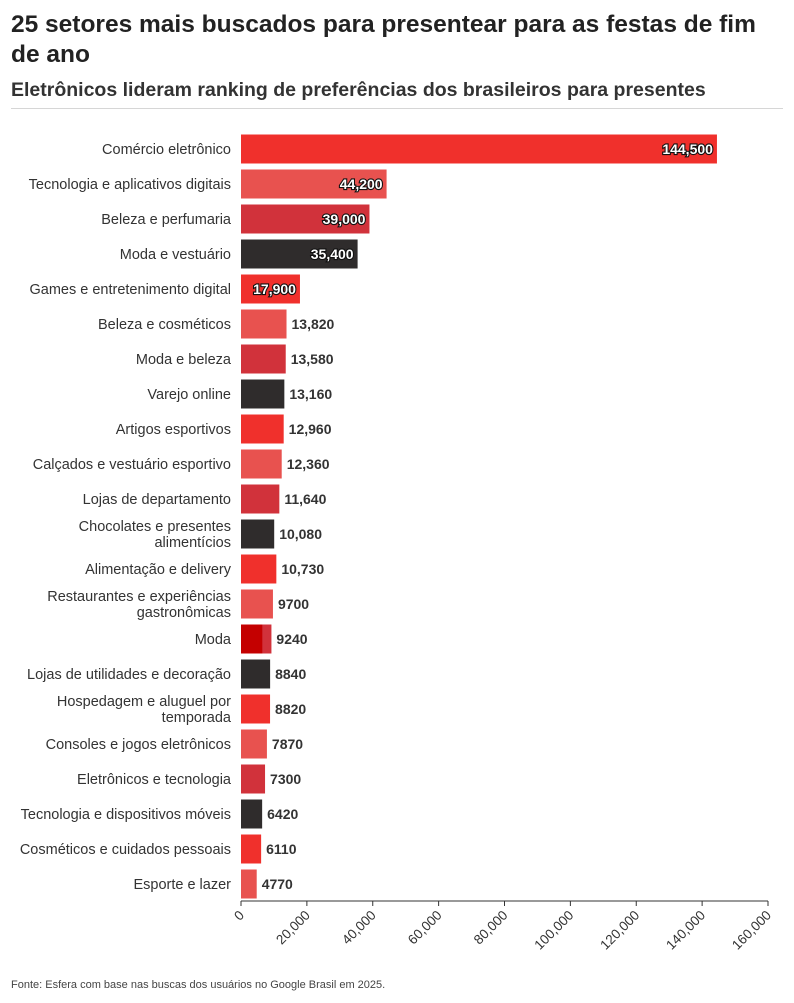 The width and height of the screenshot is (794, 1003). What do you see at coordinates (293, 604) in the screenshot?
I see `value-label: 9700` at bounding box center [293, 604].